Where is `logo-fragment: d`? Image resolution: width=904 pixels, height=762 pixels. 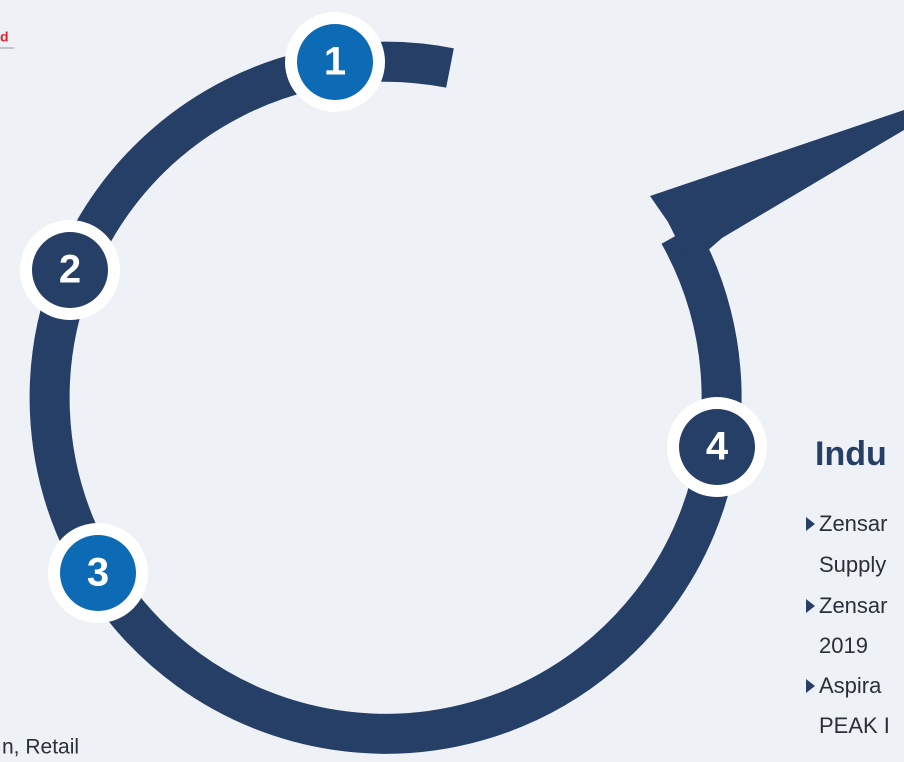
logo-fragment: d is located at coordinates (4, 37).